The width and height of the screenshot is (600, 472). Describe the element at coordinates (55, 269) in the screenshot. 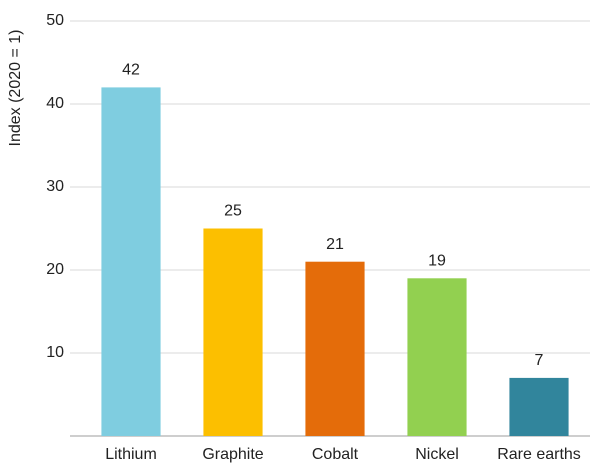

I see `y-tick-label: 20` at that location.